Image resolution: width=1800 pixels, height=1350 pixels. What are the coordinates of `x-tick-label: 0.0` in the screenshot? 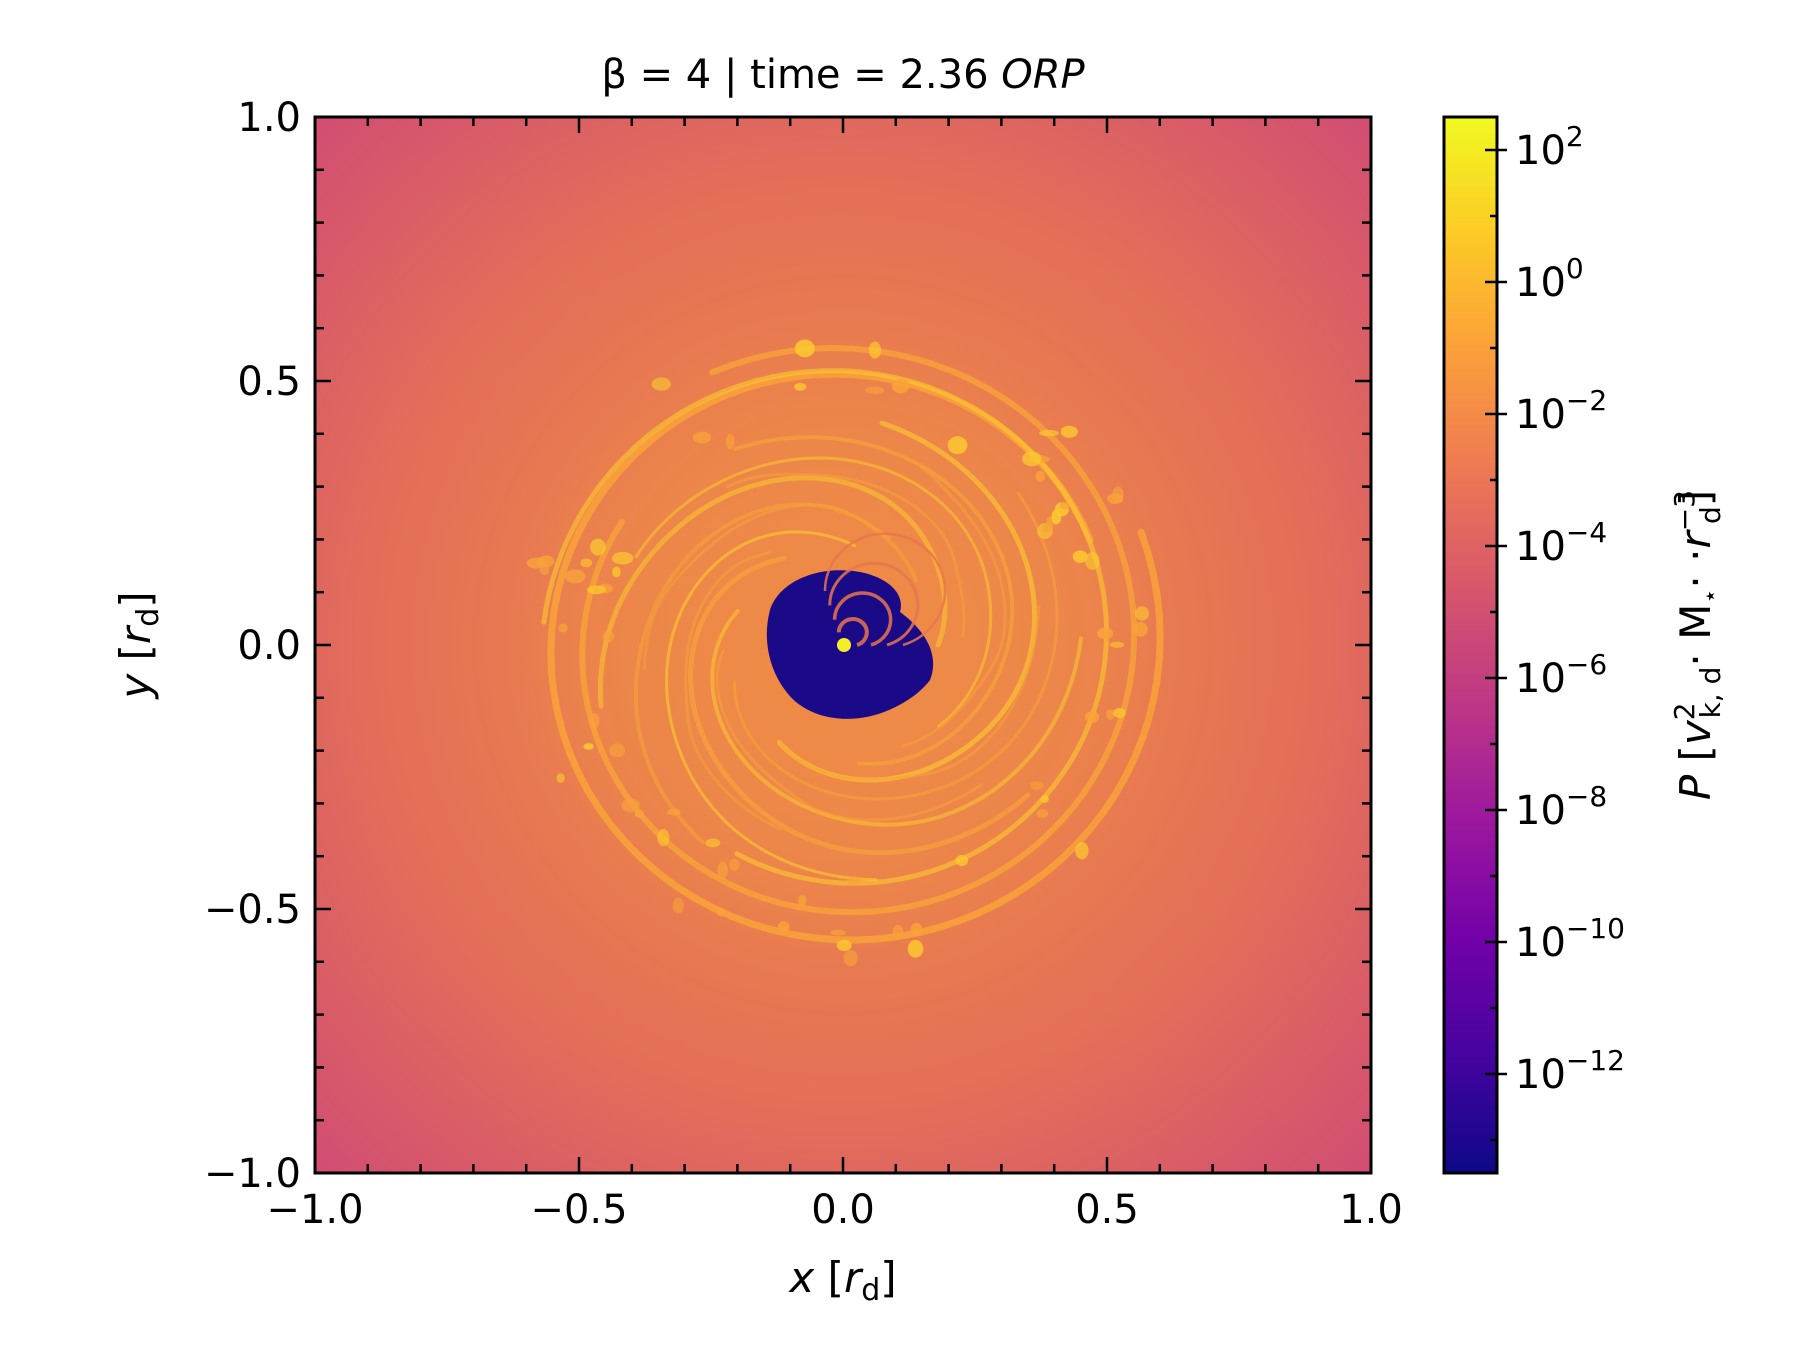 It's located at (843, 1210).